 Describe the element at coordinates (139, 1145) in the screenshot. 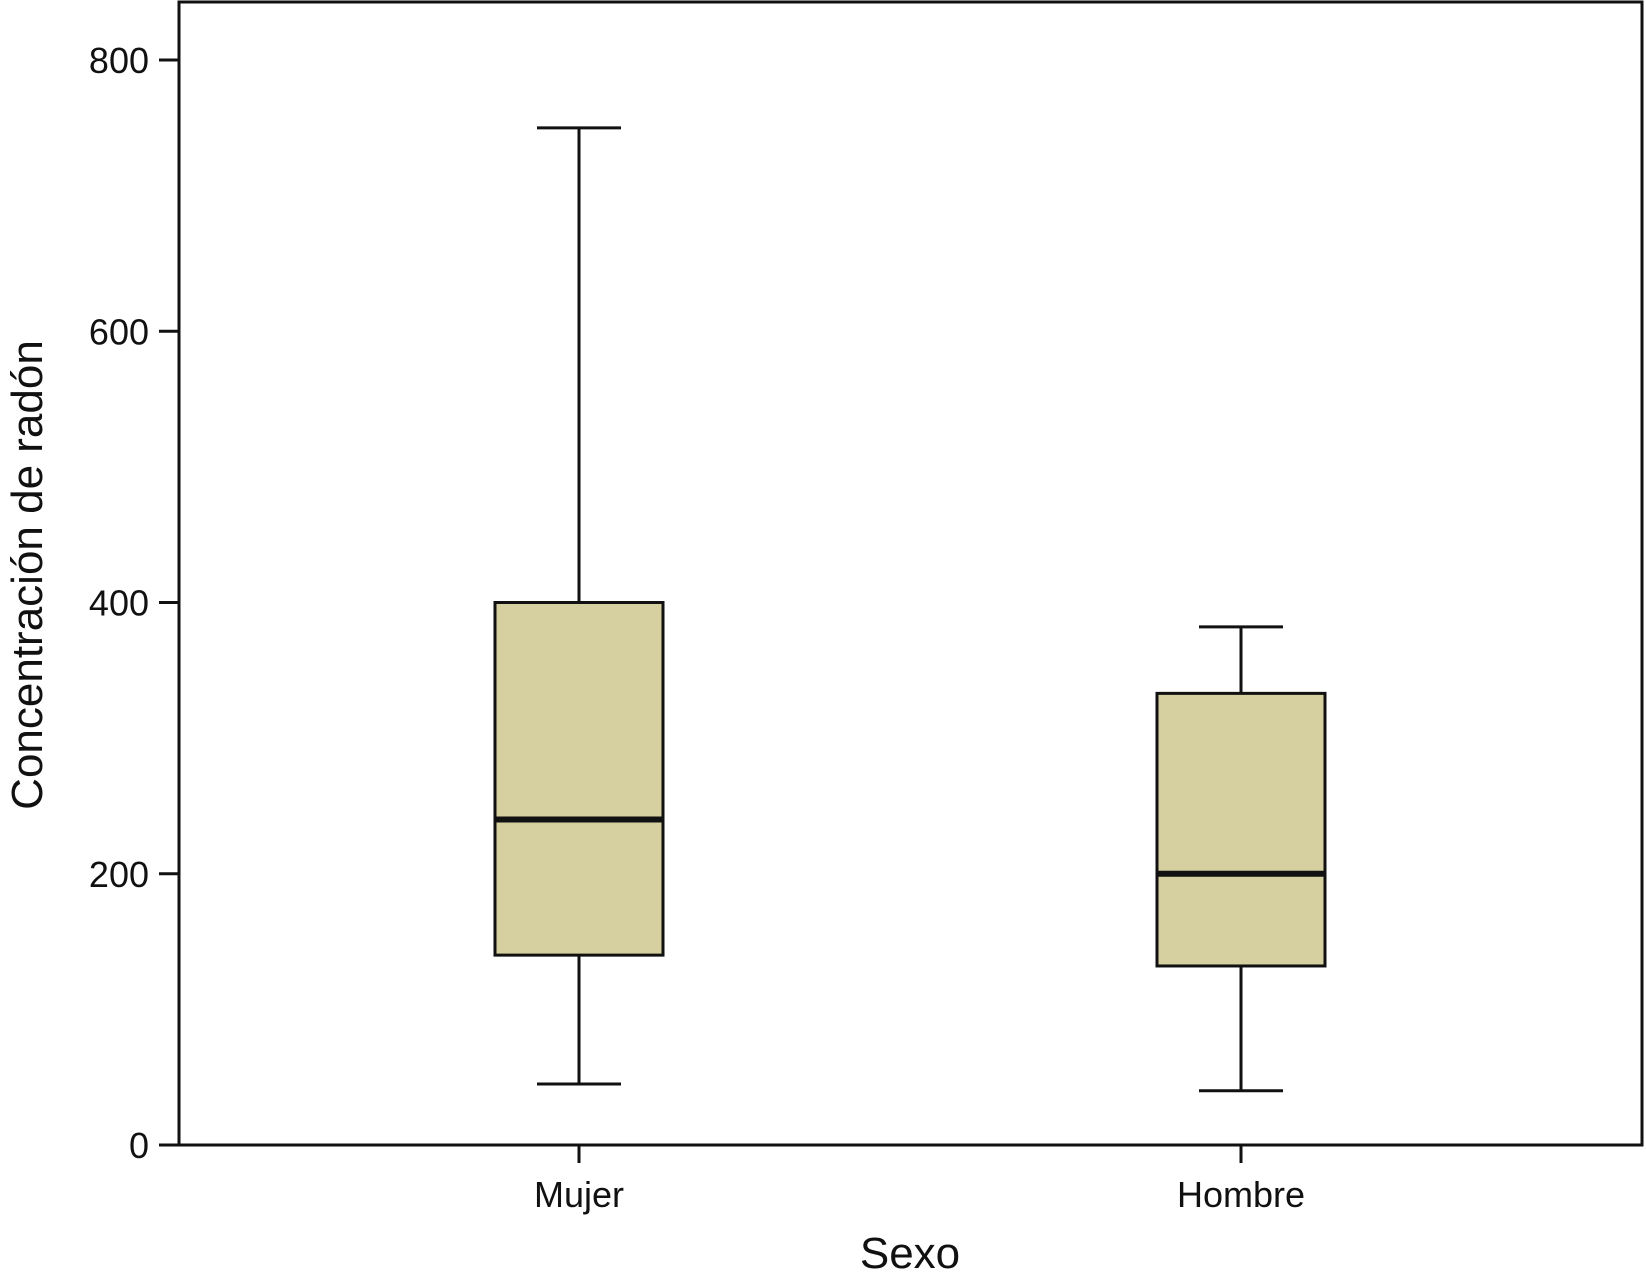

I see `y-tick-label: 0` at that location.